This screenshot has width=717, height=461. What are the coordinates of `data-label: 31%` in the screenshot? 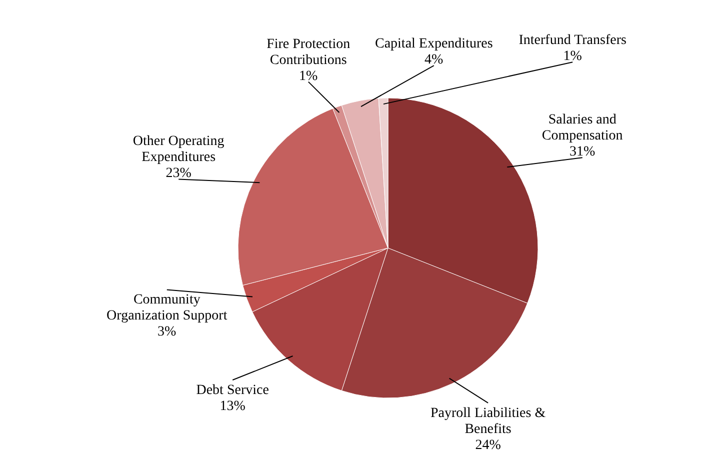 It's located at (583, 152).